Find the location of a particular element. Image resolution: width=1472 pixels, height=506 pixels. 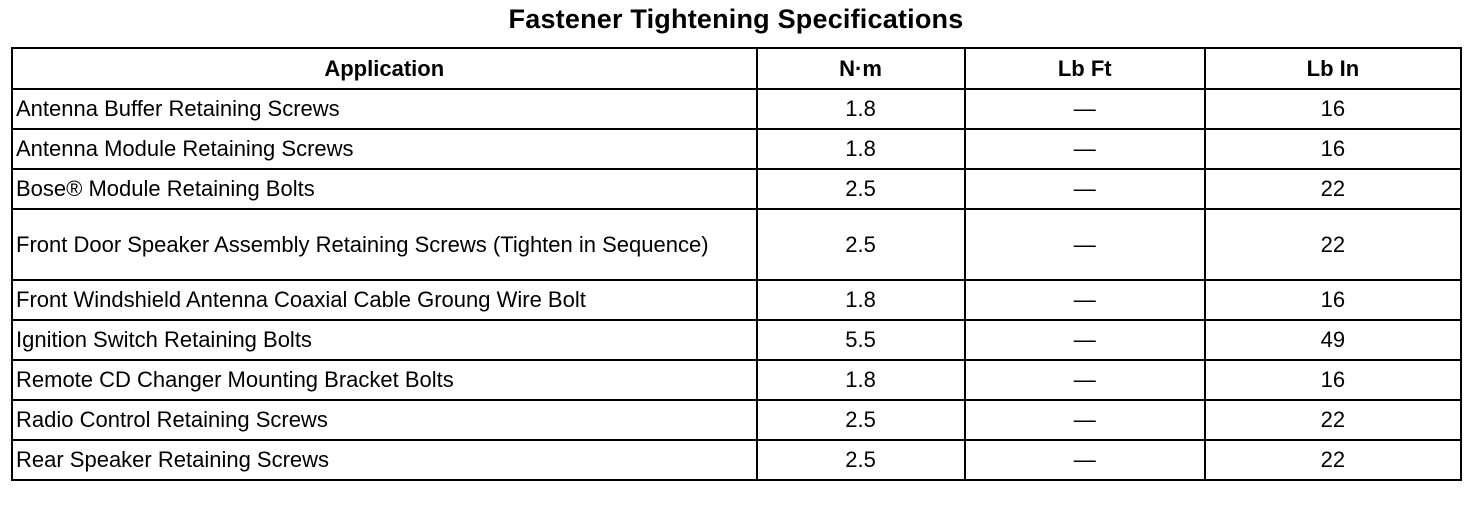

cell-nm: 5.5 is located at coordinates (860, 340).